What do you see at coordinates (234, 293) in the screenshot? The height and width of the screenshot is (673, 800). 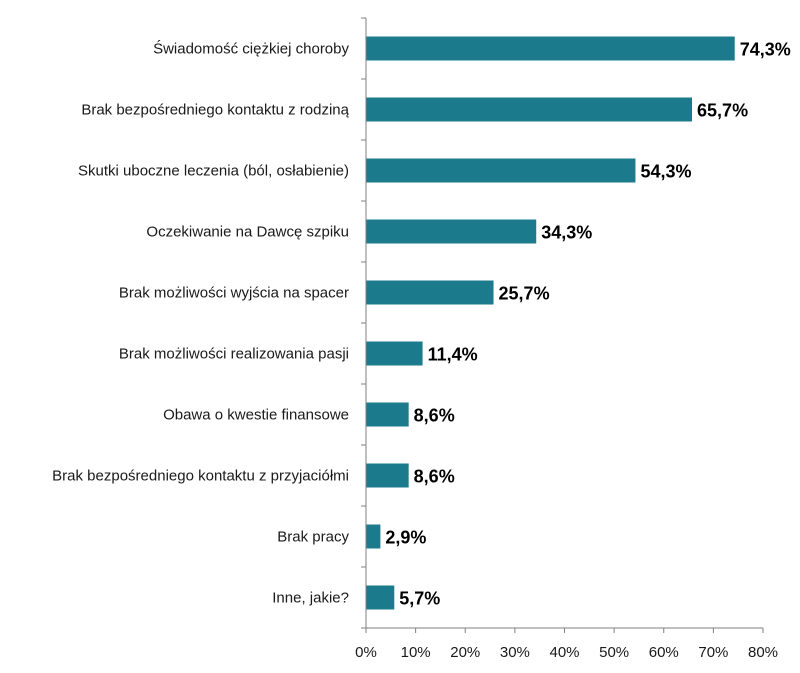 I see `category-label: Brak możliwości wyjścia na spacer` at bounding box center [234, 293].